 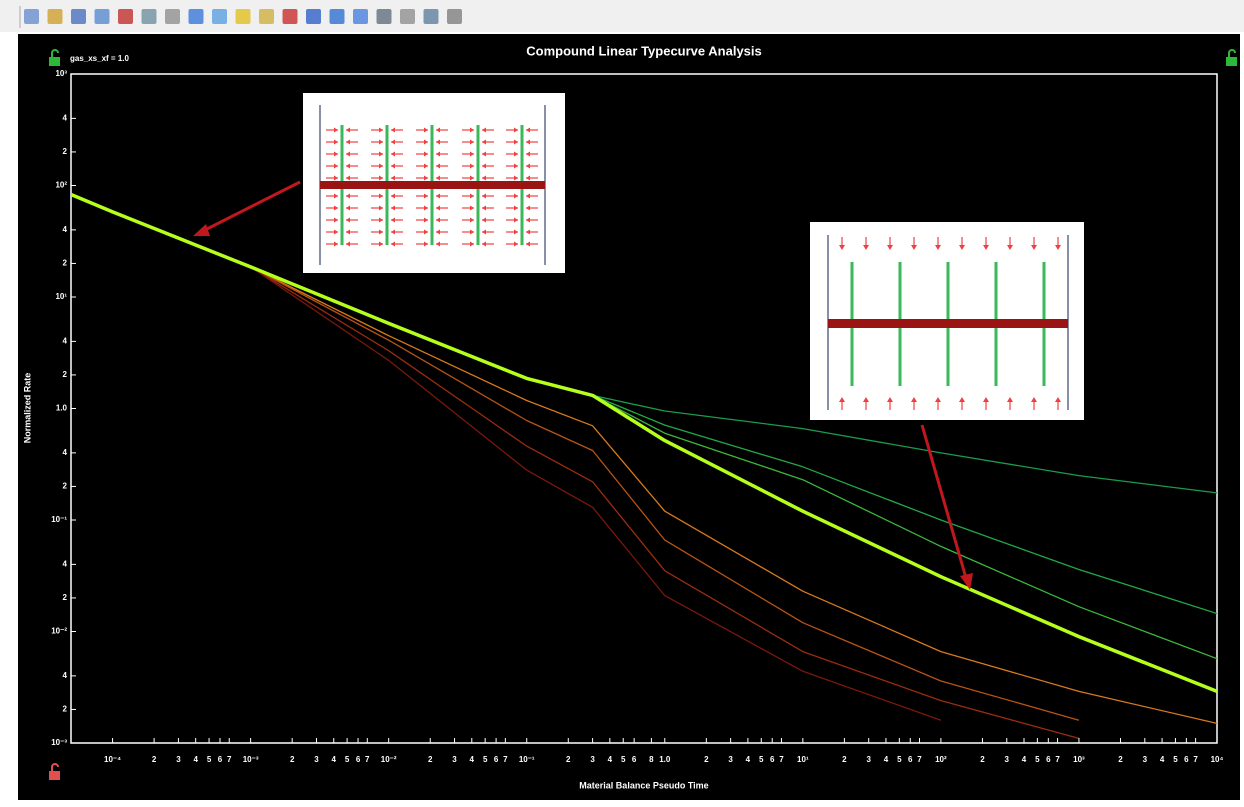 What do you see at coordinates (643, 785) in the screenshot?
I see `x-axis-label: Material Balance Pseudo Time` at bounding box center [643, 785].